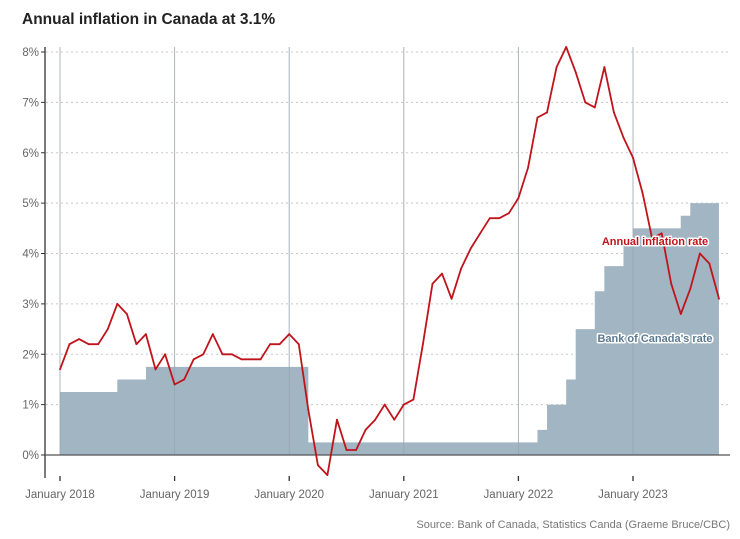  Describe the element at coordinates (655, 242) in the screenshot. I see `series-label-inflation: Annual inflation rate` at that location.